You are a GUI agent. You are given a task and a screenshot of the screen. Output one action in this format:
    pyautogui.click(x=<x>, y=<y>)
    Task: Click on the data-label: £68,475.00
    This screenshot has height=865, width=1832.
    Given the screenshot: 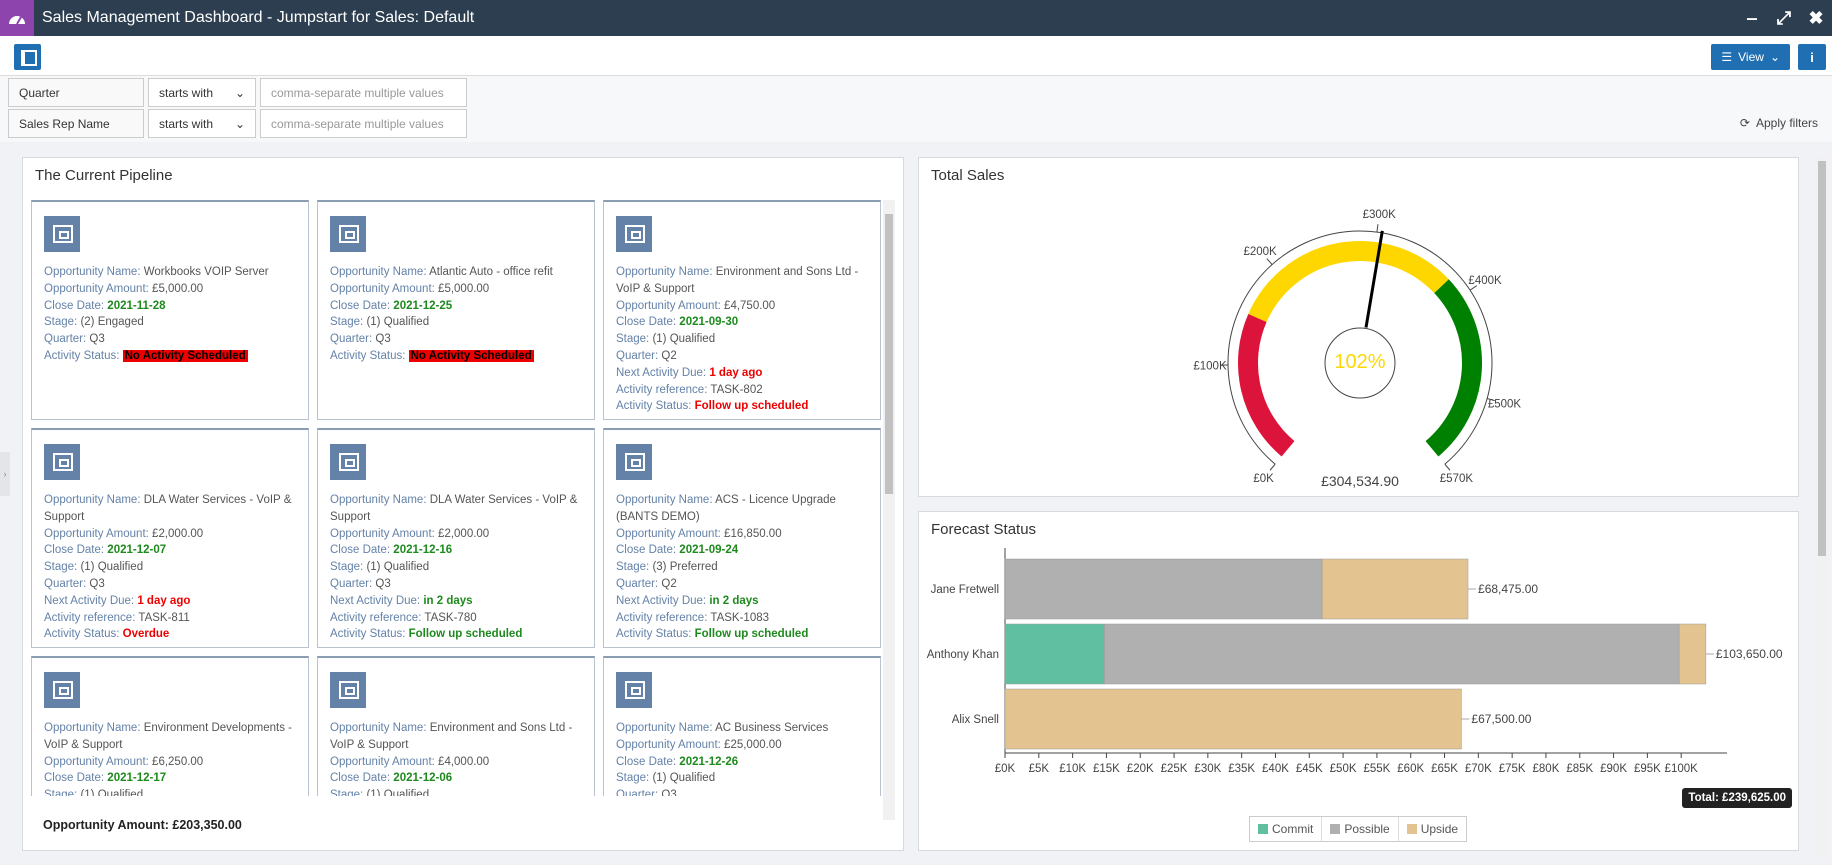 What is the action you would take?
    pyautogui.click(x=1508, y=589)
    